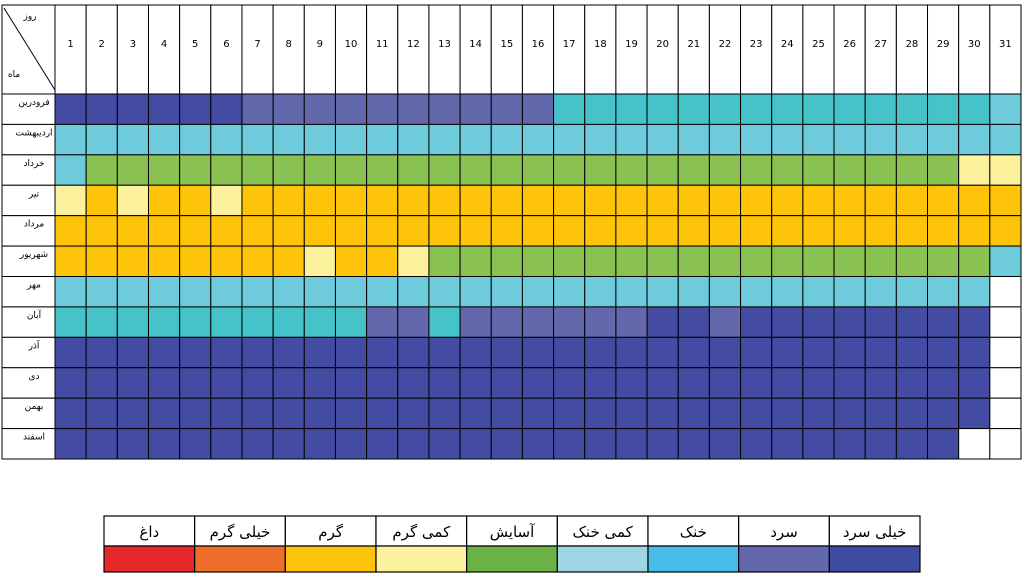 The height and width of the screenshot is (574, 1024). Describe the element at coordinates (382, 44) in the screenshot. I see `day-header-label: 11` at that location.